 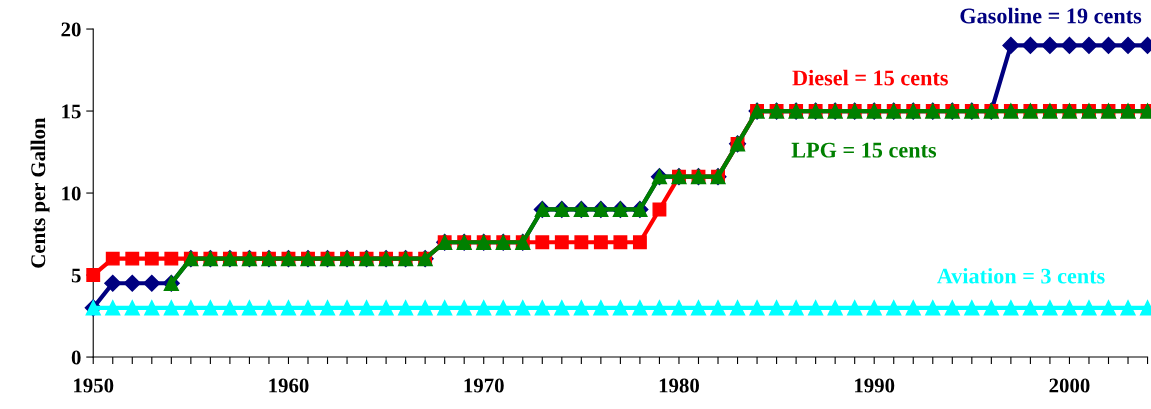 I want to click on text: Gasoline = 19 cents, so click(x=1051, y=15).